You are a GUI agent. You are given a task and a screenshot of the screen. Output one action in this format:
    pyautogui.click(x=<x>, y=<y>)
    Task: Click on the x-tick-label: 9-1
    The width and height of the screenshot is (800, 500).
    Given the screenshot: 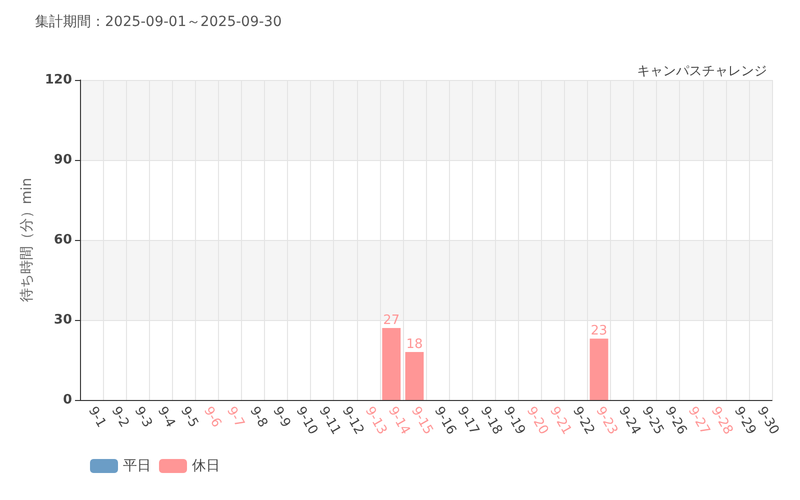 What is the action you would take?
    pyautogui.click(x=97, y=417)
    